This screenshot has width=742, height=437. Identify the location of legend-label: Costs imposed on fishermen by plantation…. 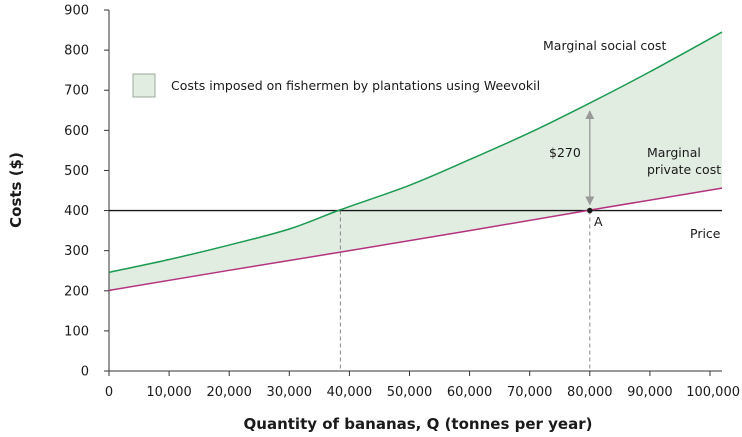
(355, 85).